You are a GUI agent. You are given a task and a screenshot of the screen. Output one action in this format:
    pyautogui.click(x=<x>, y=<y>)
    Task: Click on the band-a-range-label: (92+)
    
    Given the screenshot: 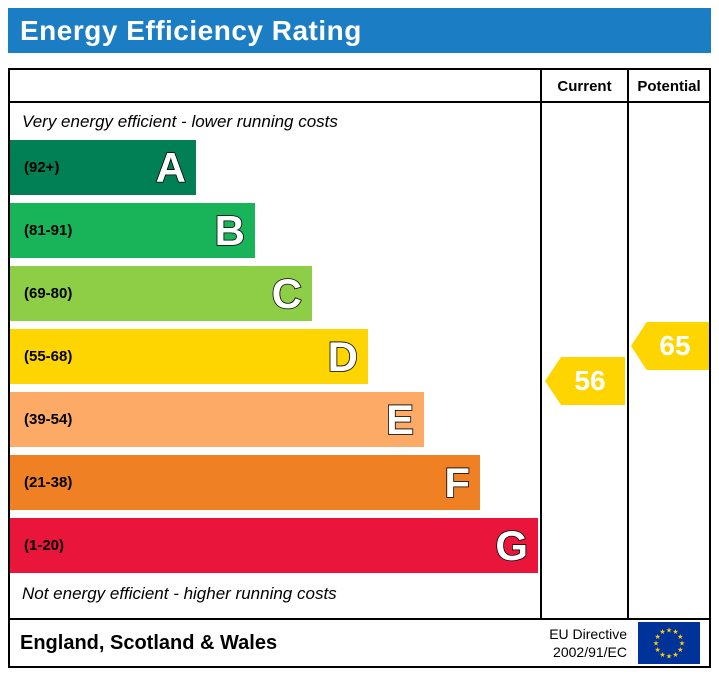 What is the action you would take?
    pyautogui.click(x=42, y=167)
    